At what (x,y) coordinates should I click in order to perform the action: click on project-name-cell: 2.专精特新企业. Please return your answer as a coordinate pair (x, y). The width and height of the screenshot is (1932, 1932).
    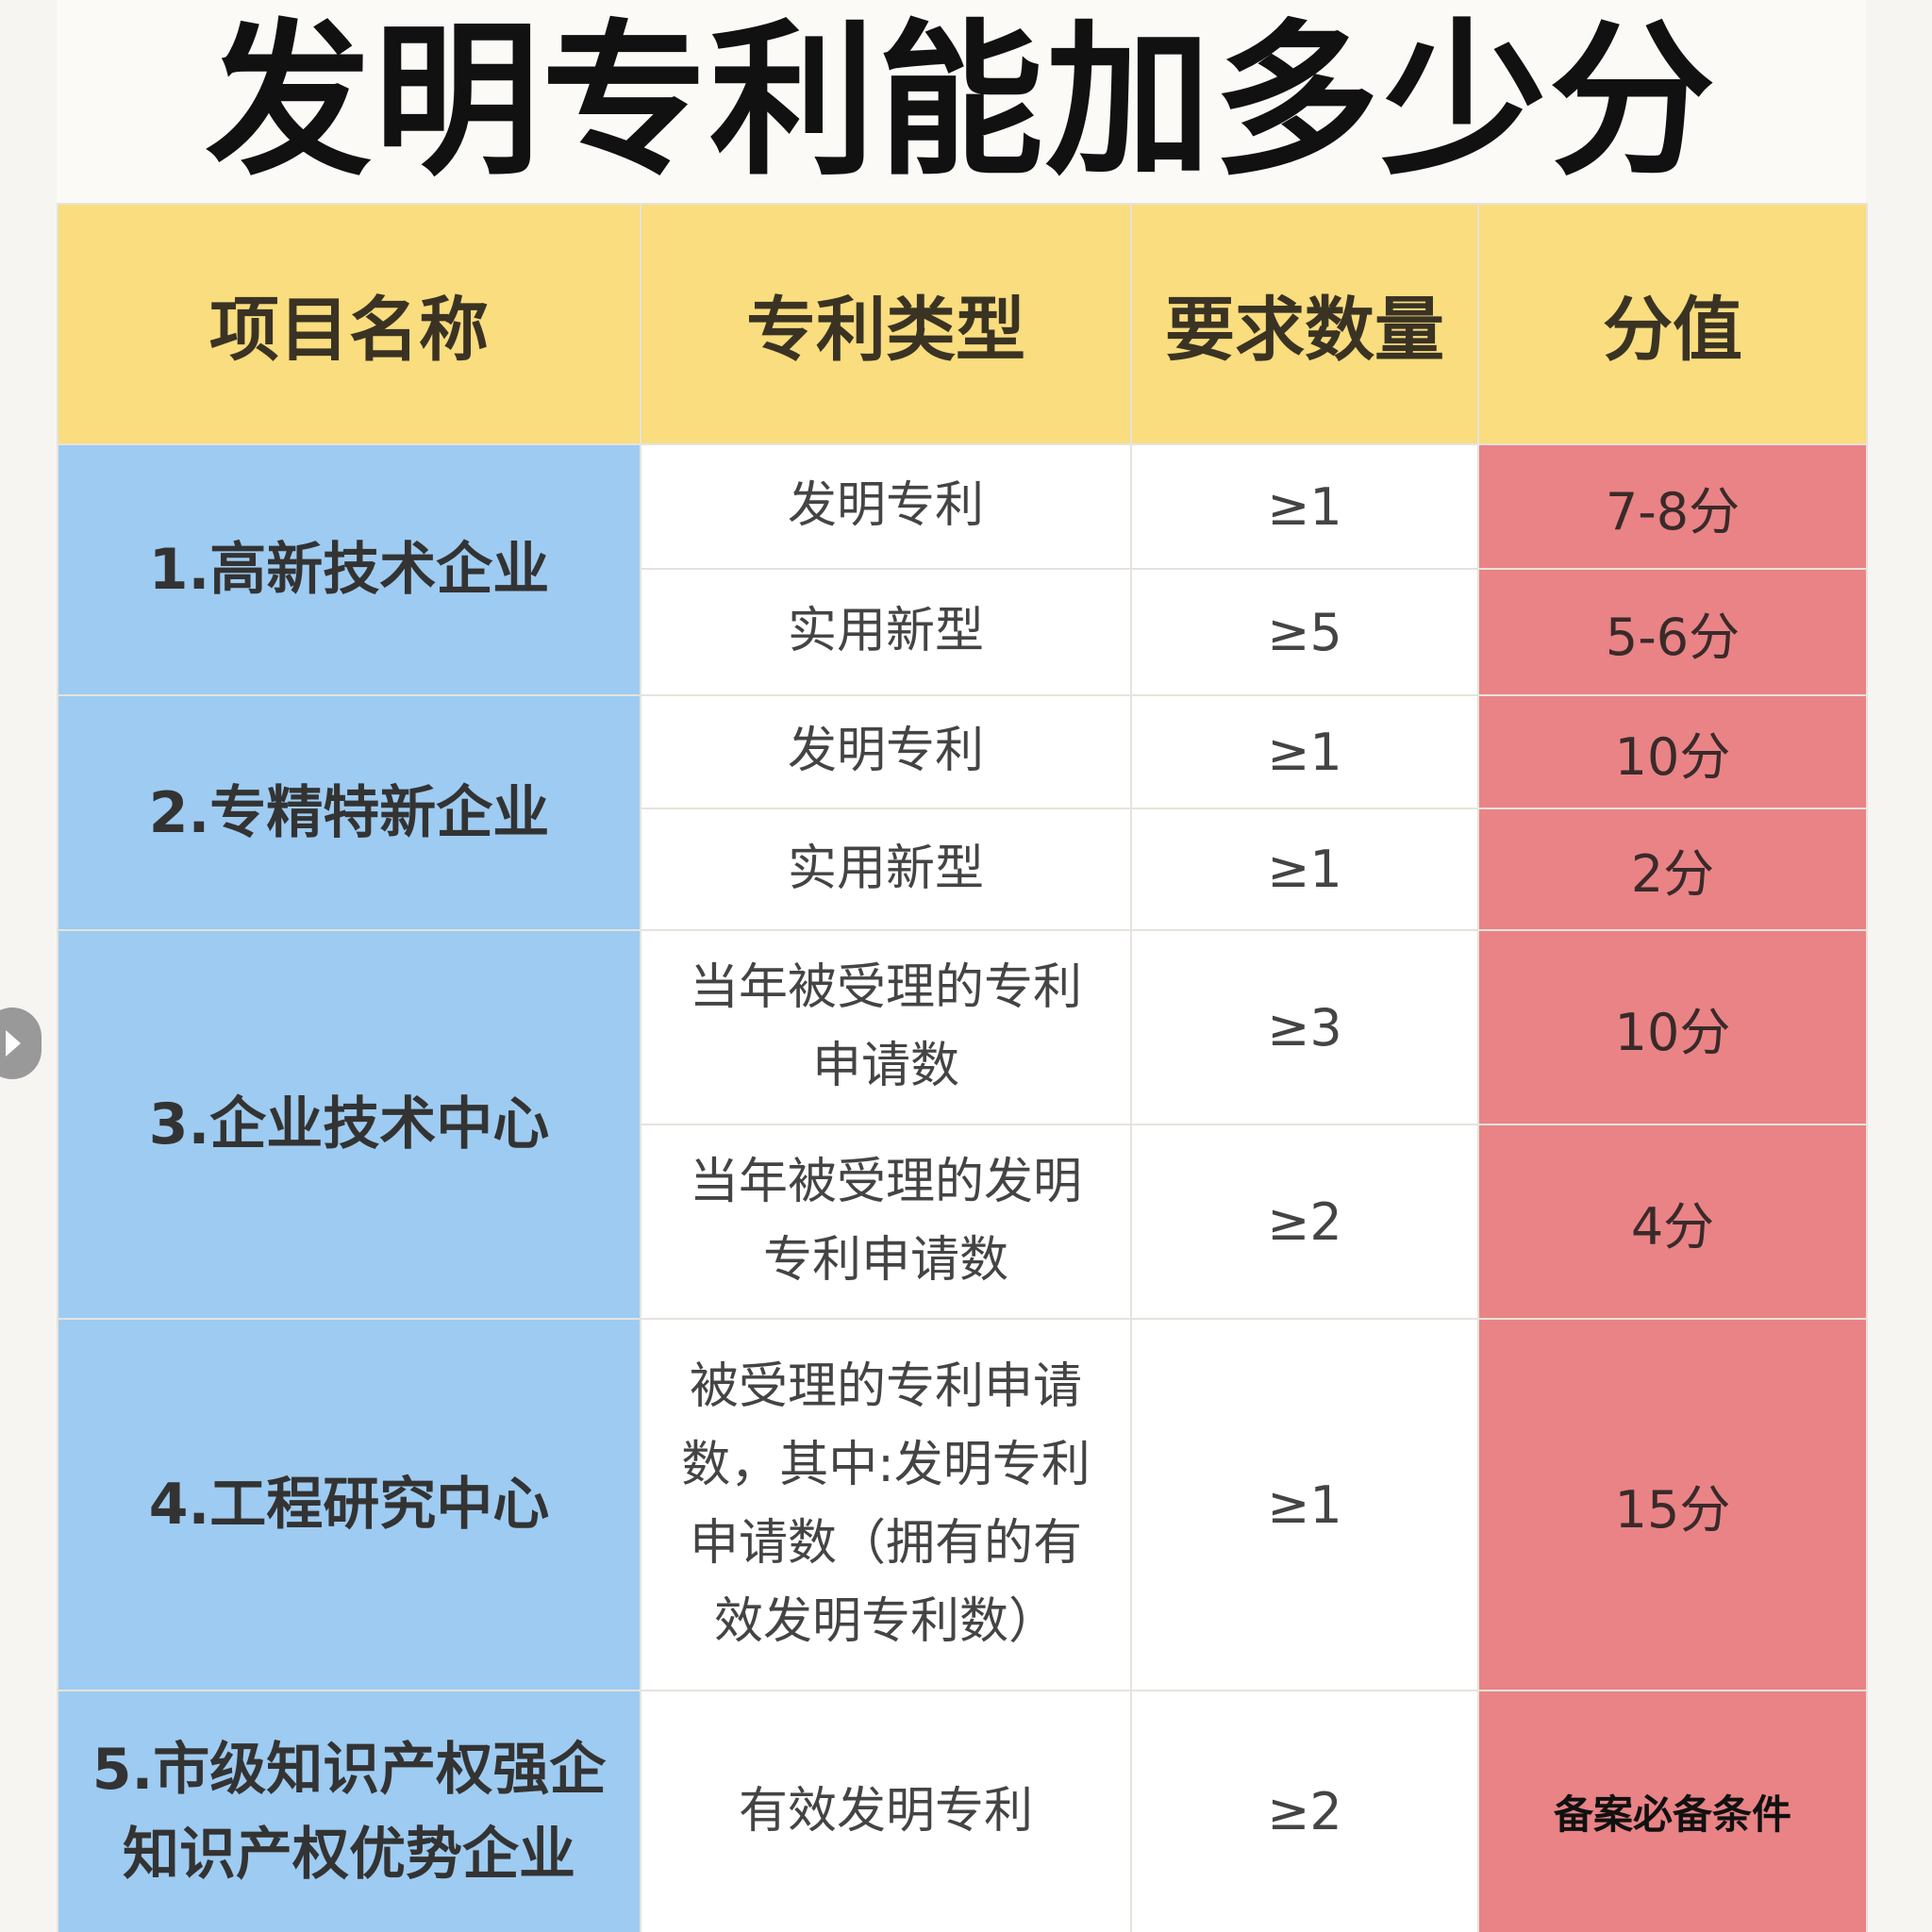
    Looking at the image, I should click on (349, 812).